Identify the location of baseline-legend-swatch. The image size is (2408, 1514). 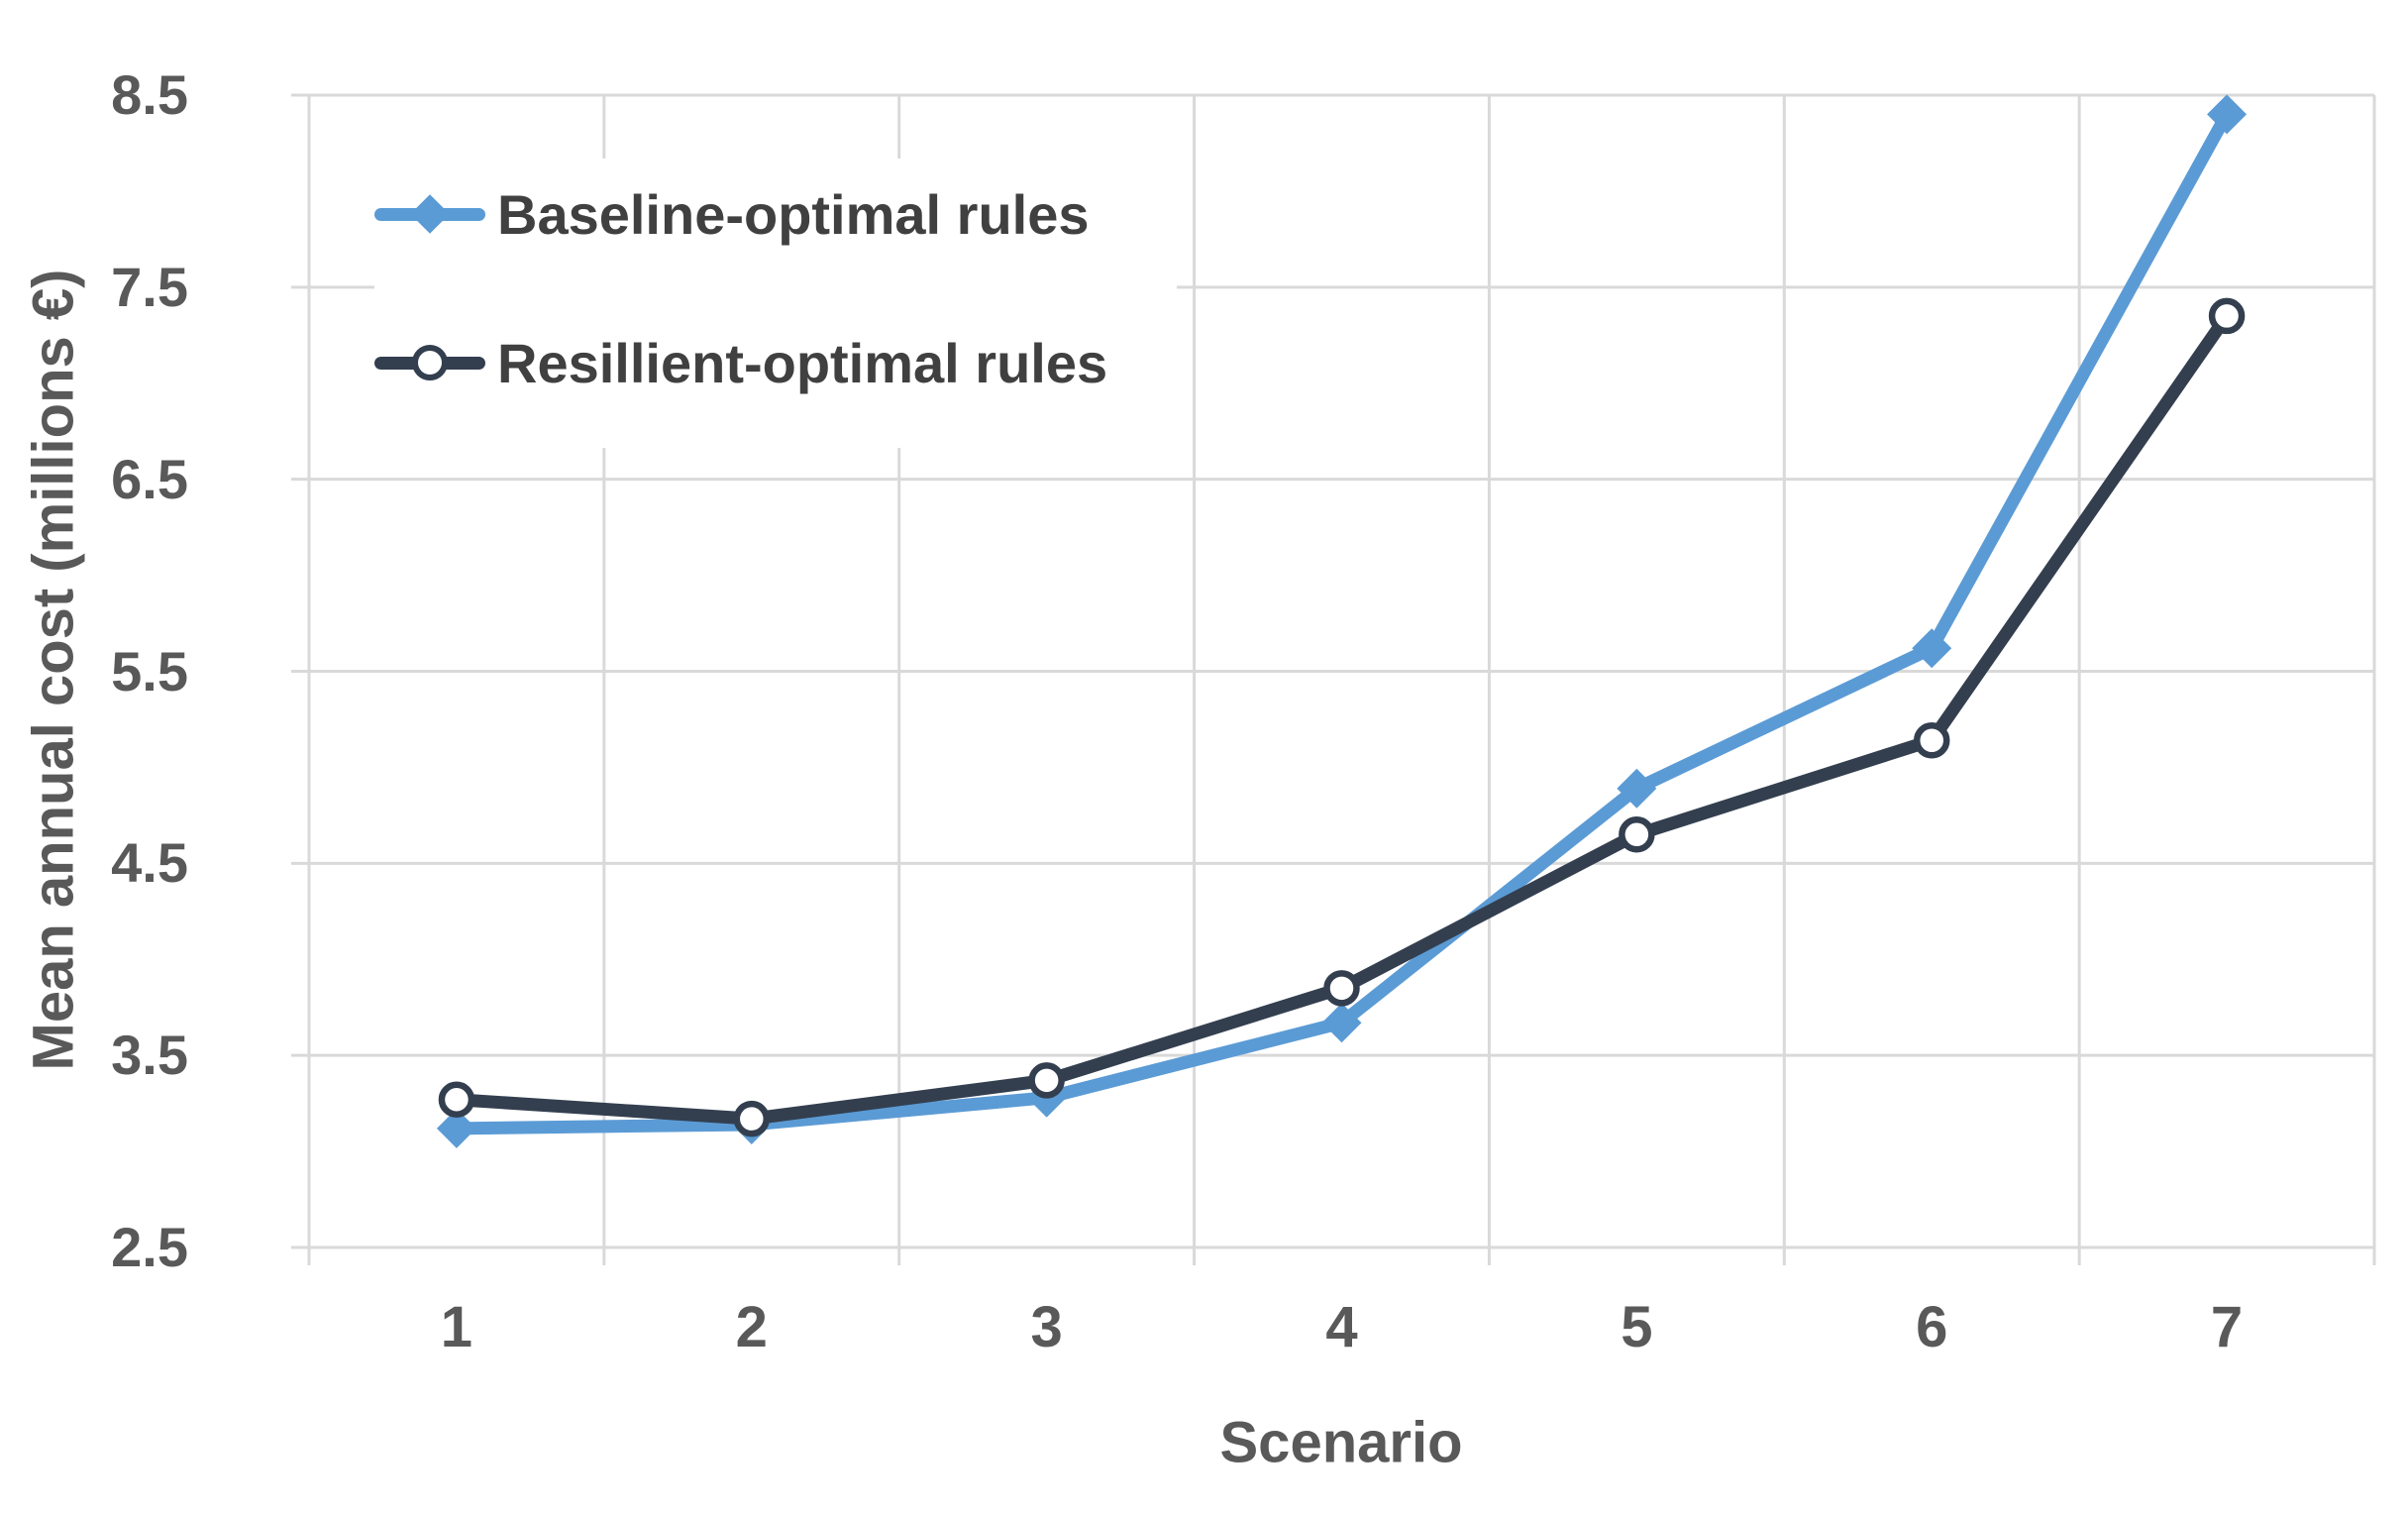
(430, 214).